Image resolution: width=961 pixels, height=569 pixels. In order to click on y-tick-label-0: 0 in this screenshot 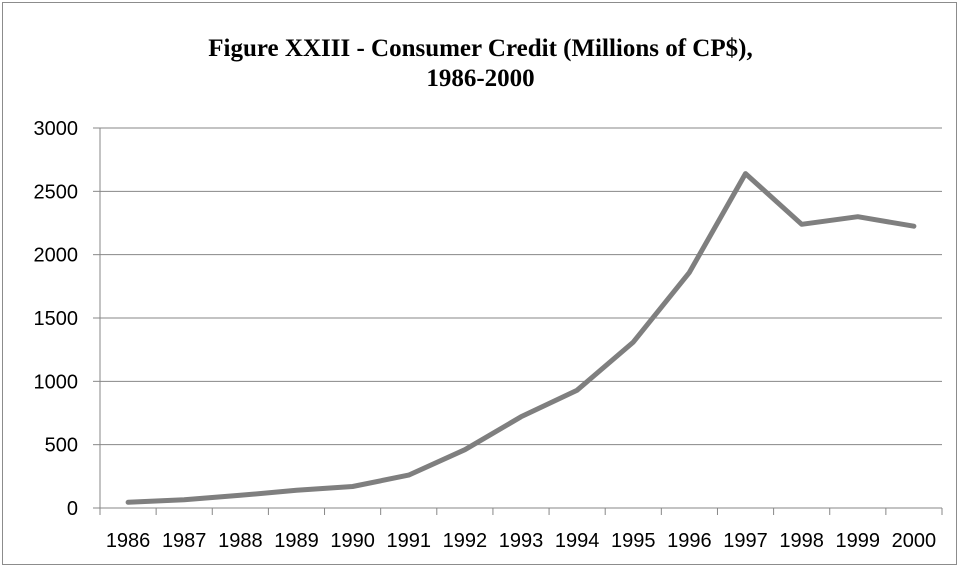, I will do `click(72, 509)`.